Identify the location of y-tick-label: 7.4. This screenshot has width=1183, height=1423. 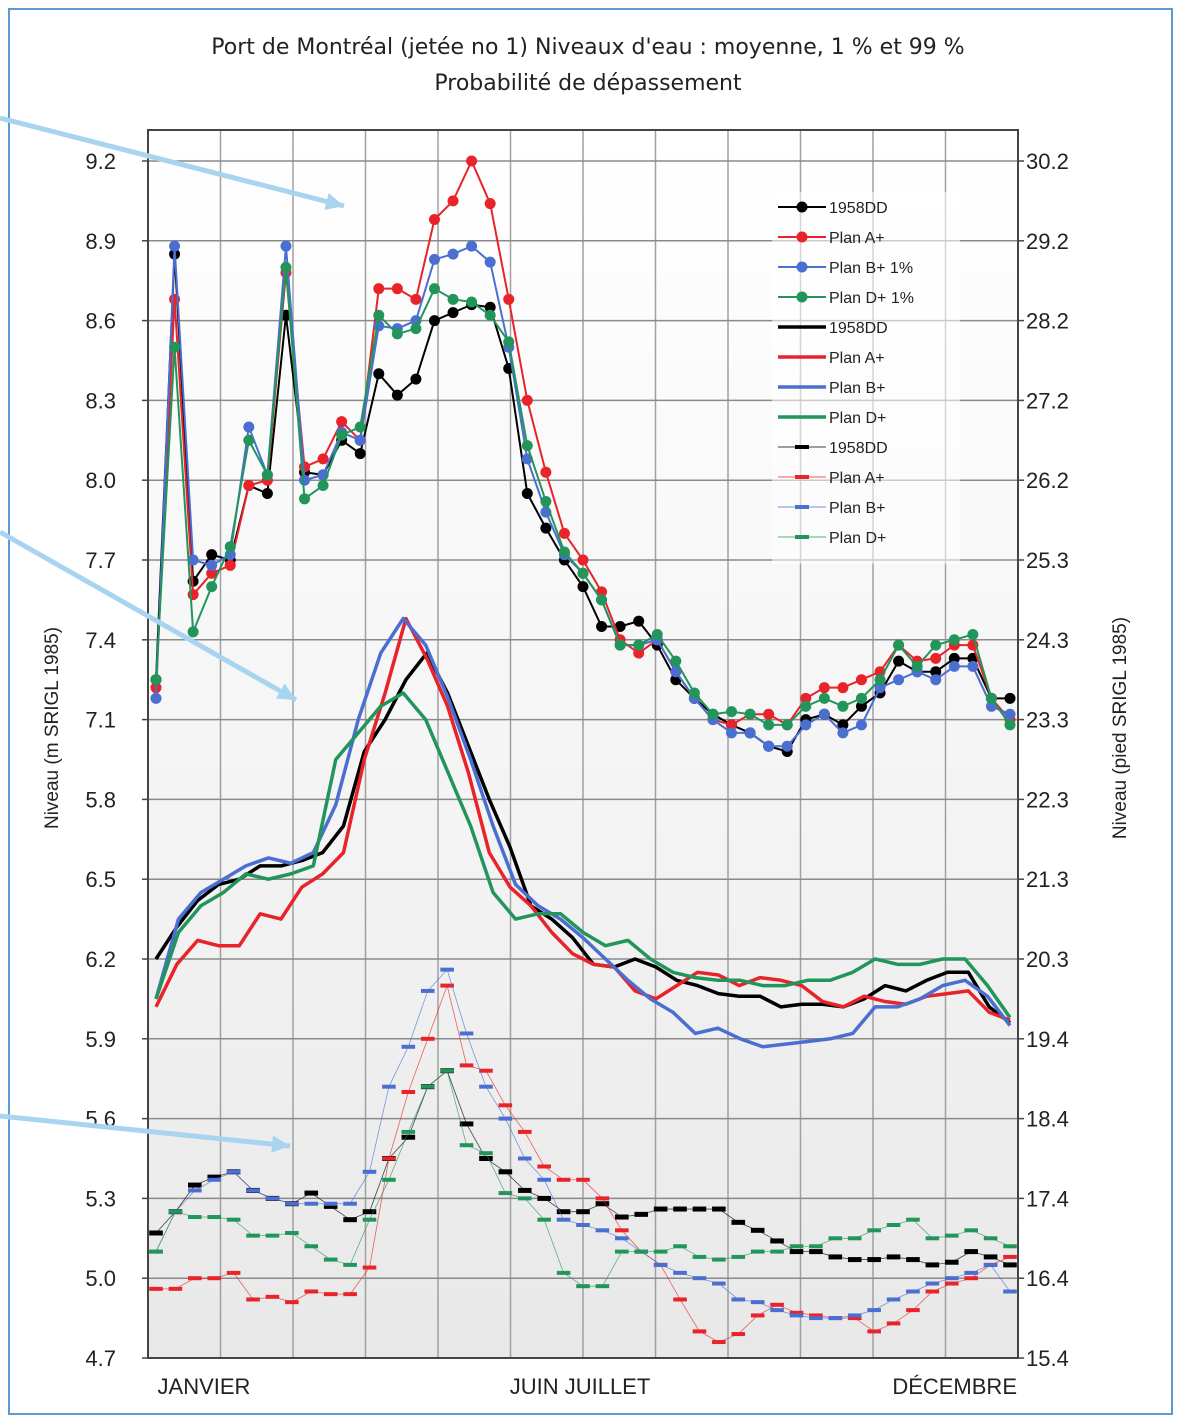
(100, 640).